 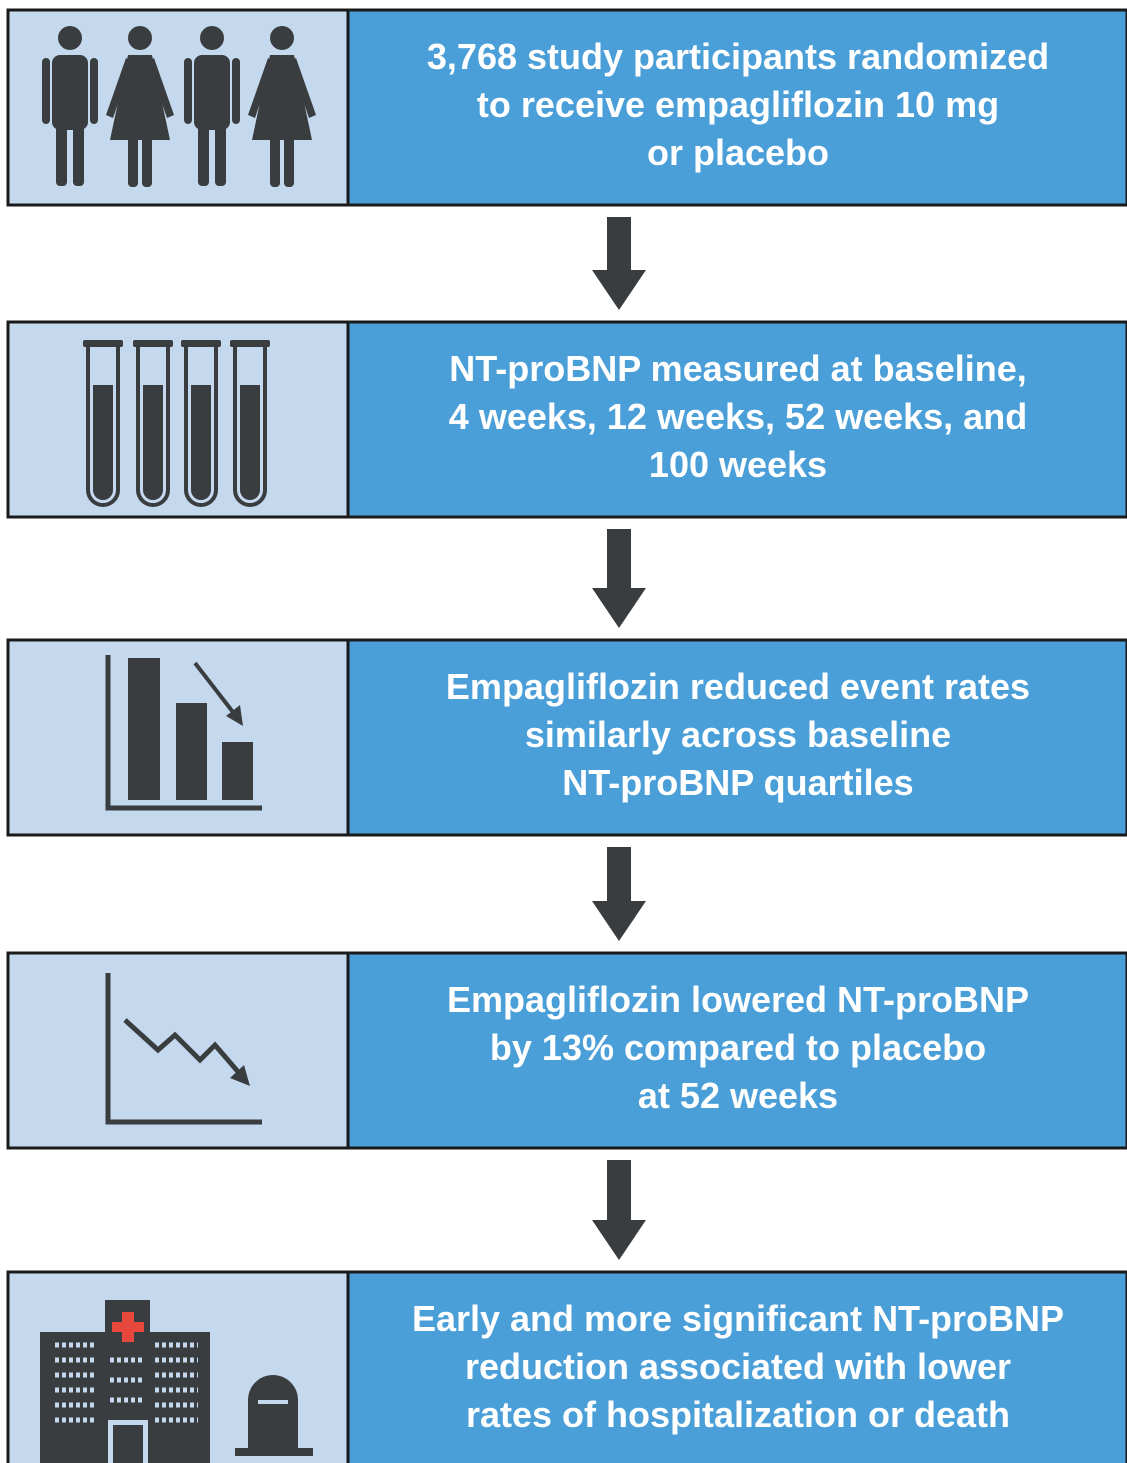 What do you see at coordinates (179, 106) in the screenshot?
I see `people-icon` at bounding box center [179, 106].